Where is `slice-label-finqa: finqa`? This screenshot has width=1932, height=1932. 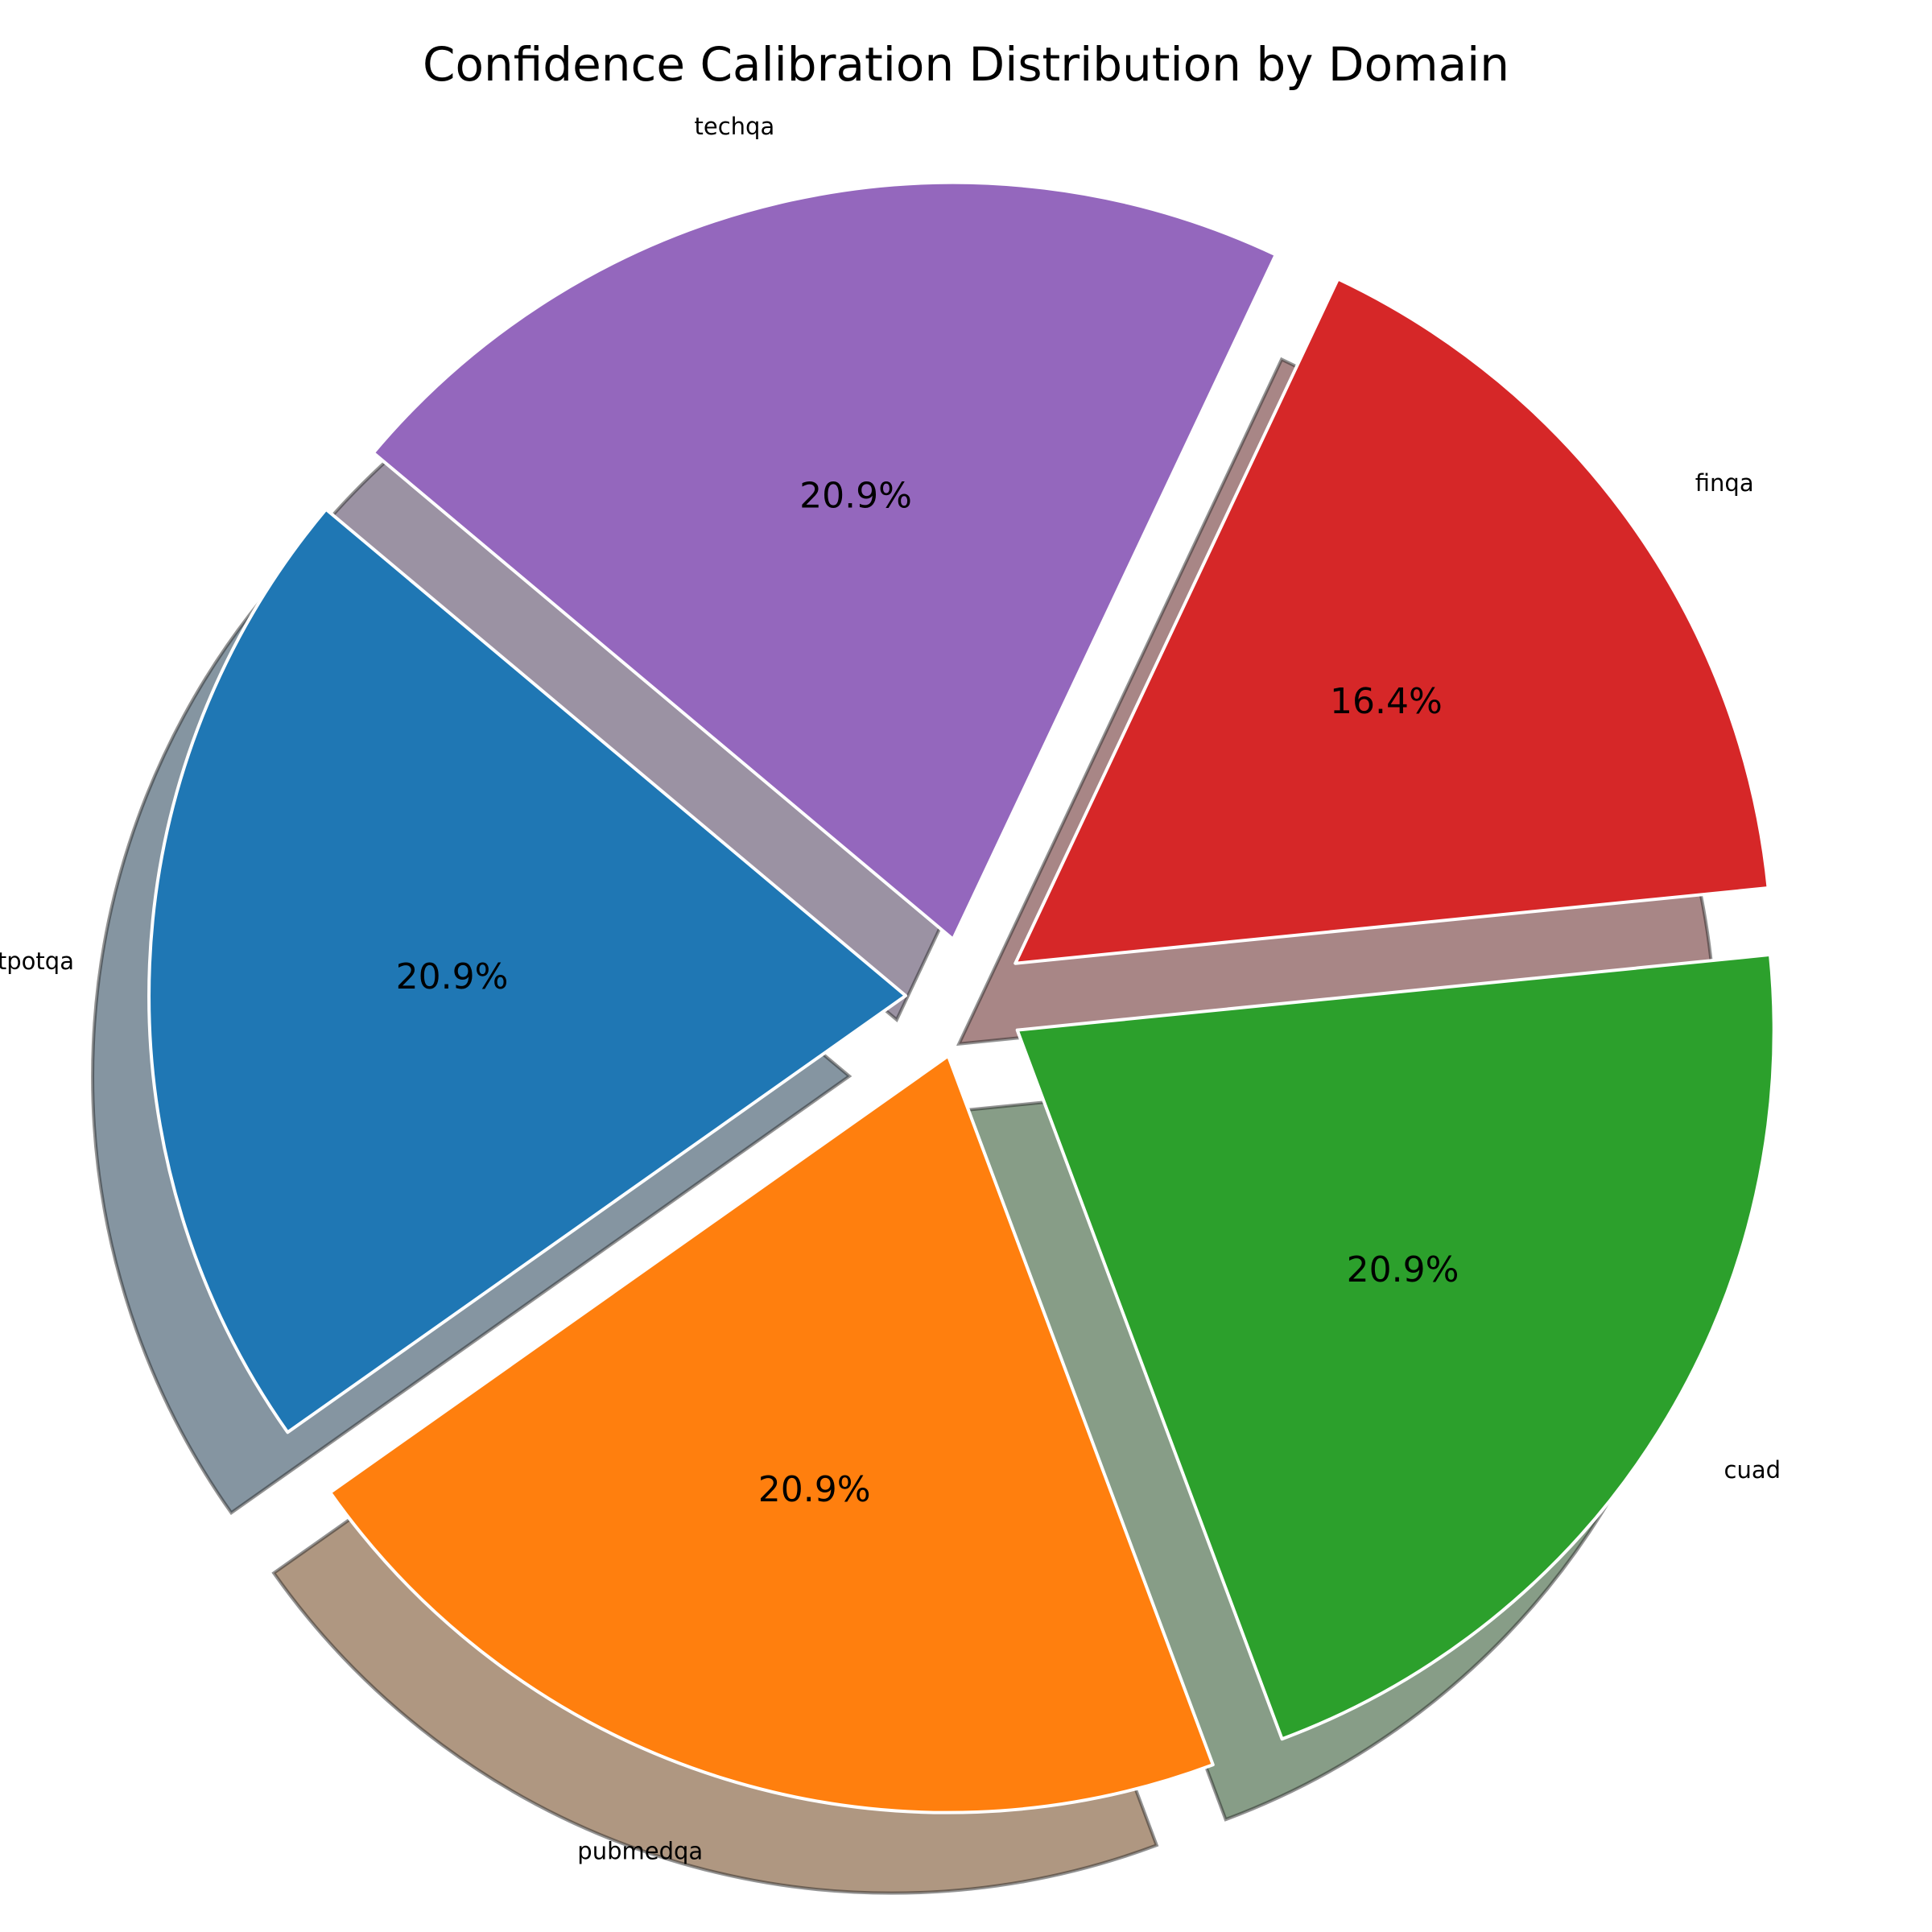
slice-label-finqa: finqa is located at coordinates (1724, 483).